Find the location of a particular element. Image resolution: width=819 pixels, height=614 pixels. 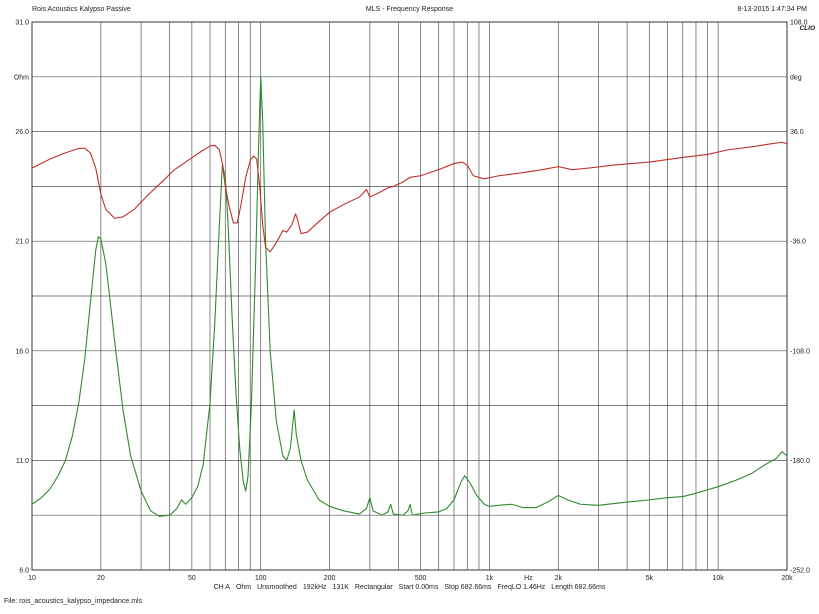

x-tick-label: 2k is located at coordinates (559, 578).